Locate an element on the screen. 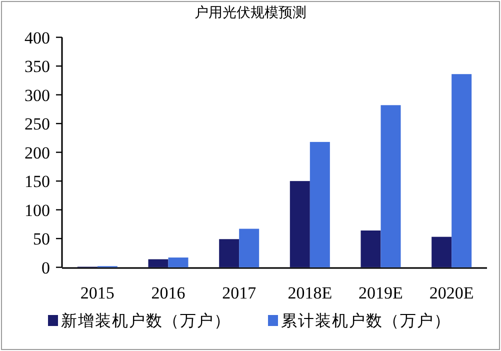  x-tick-label: 2020E is located at coordinates (451, 292).